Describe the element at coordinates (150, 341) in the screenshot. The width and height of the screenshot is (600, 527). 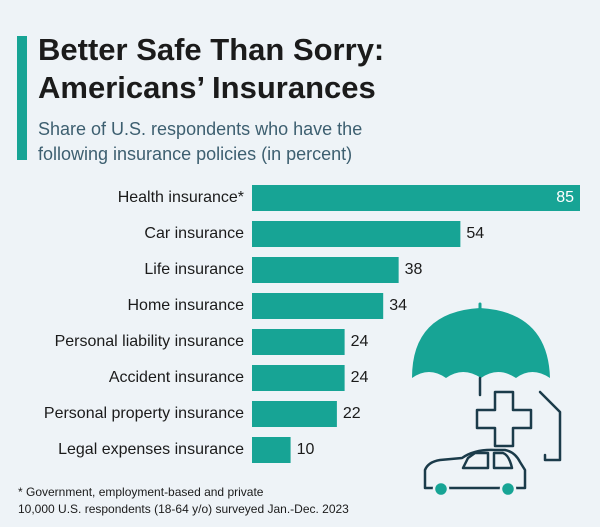
I see `category-label: Personal liability insurance` at that location.